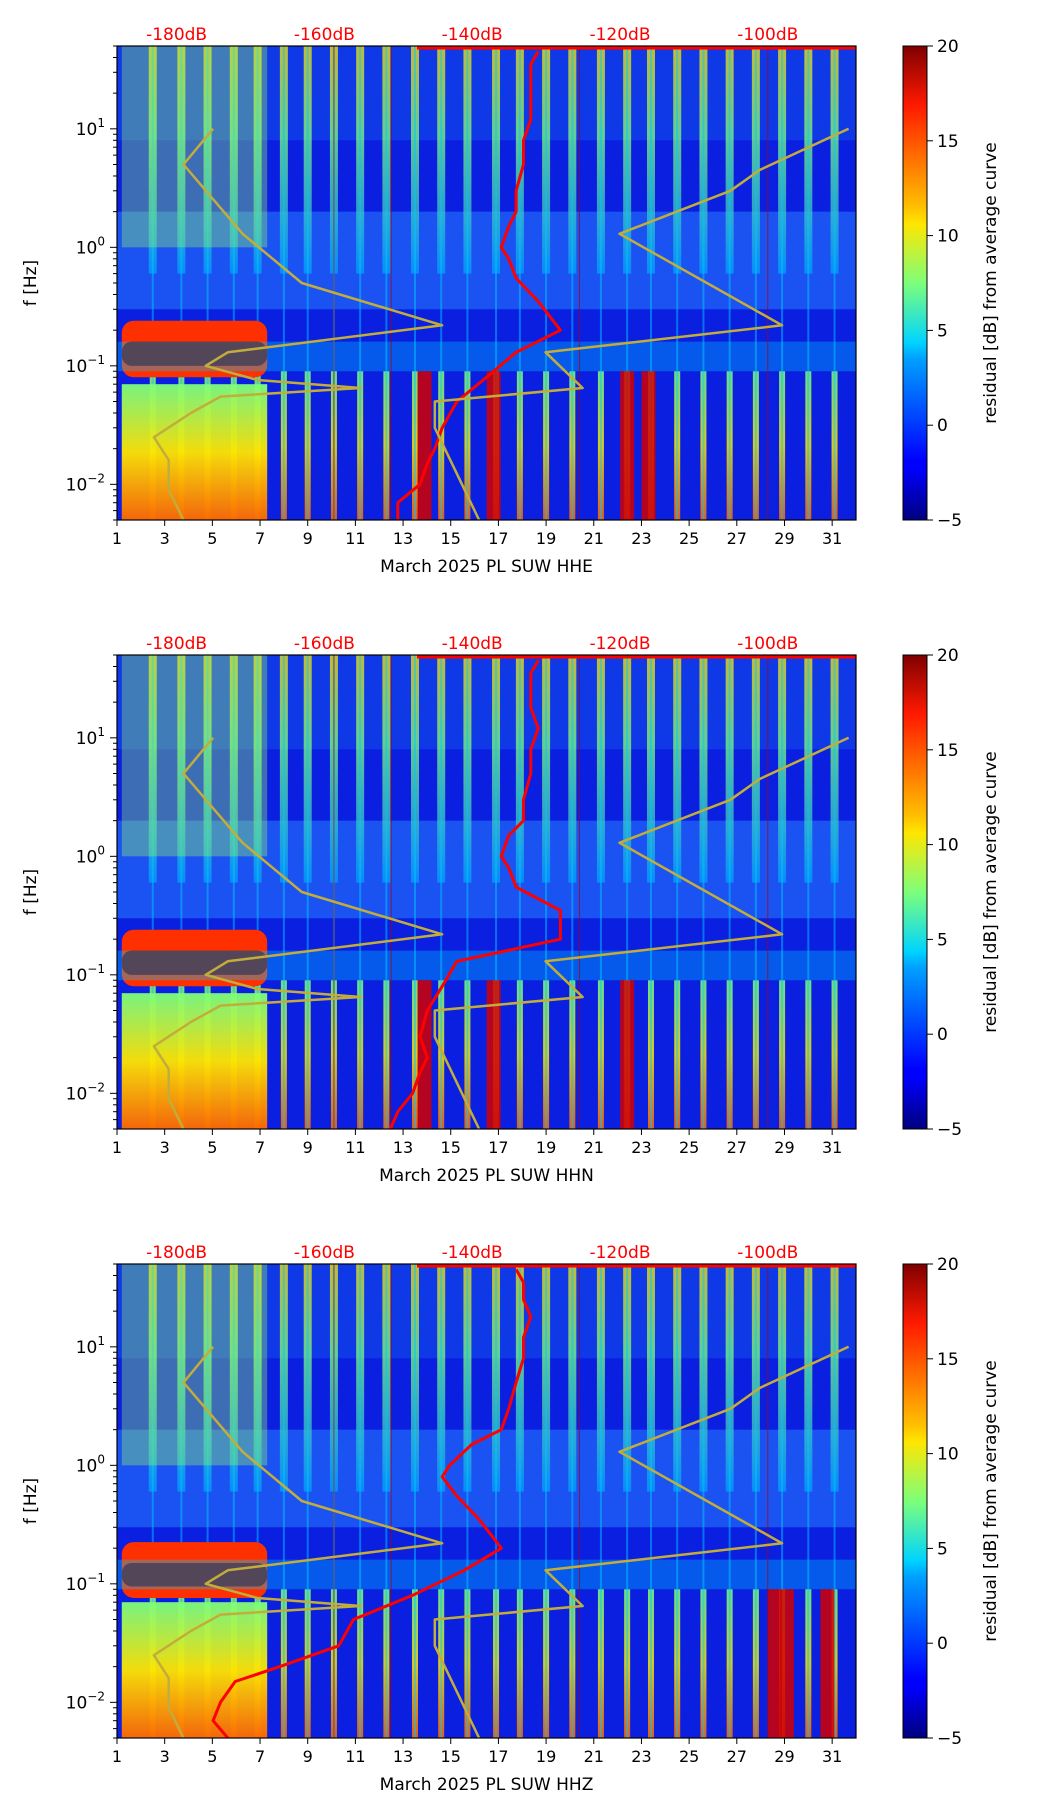  I want to click on colorbar-tick-label: 20, so click(948, 1265).